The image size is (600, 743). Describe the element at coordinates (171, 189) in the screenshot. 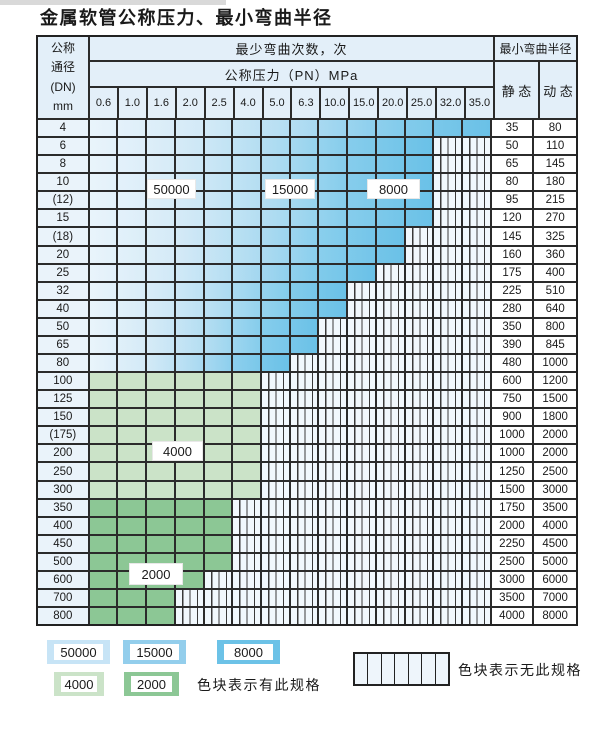

I see `zone-label: 50000` at that location.